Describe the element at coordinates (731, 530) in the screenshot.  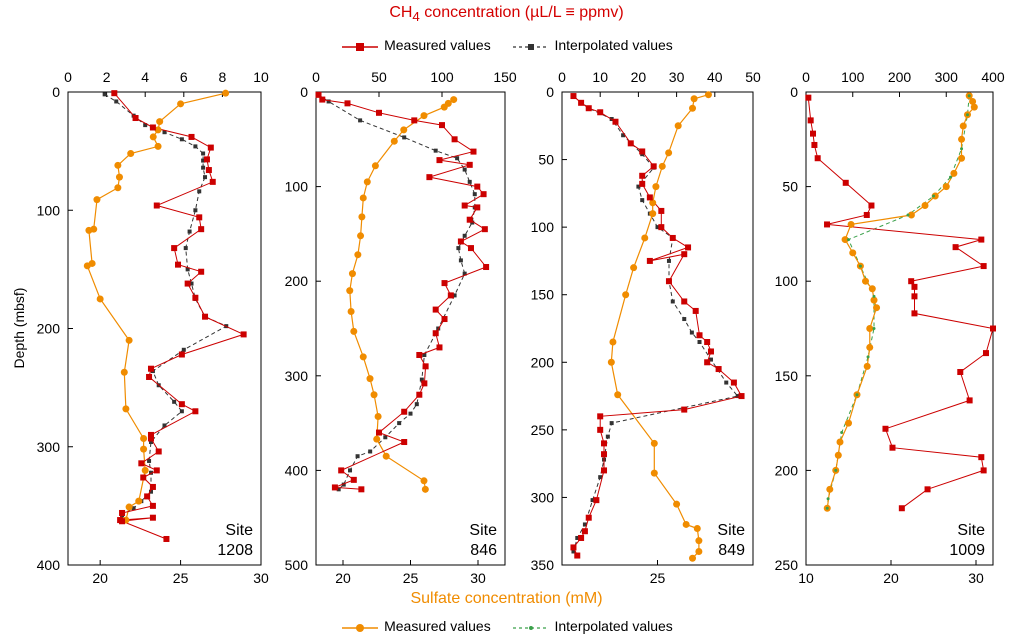
I see `site-label: Site` at that location.